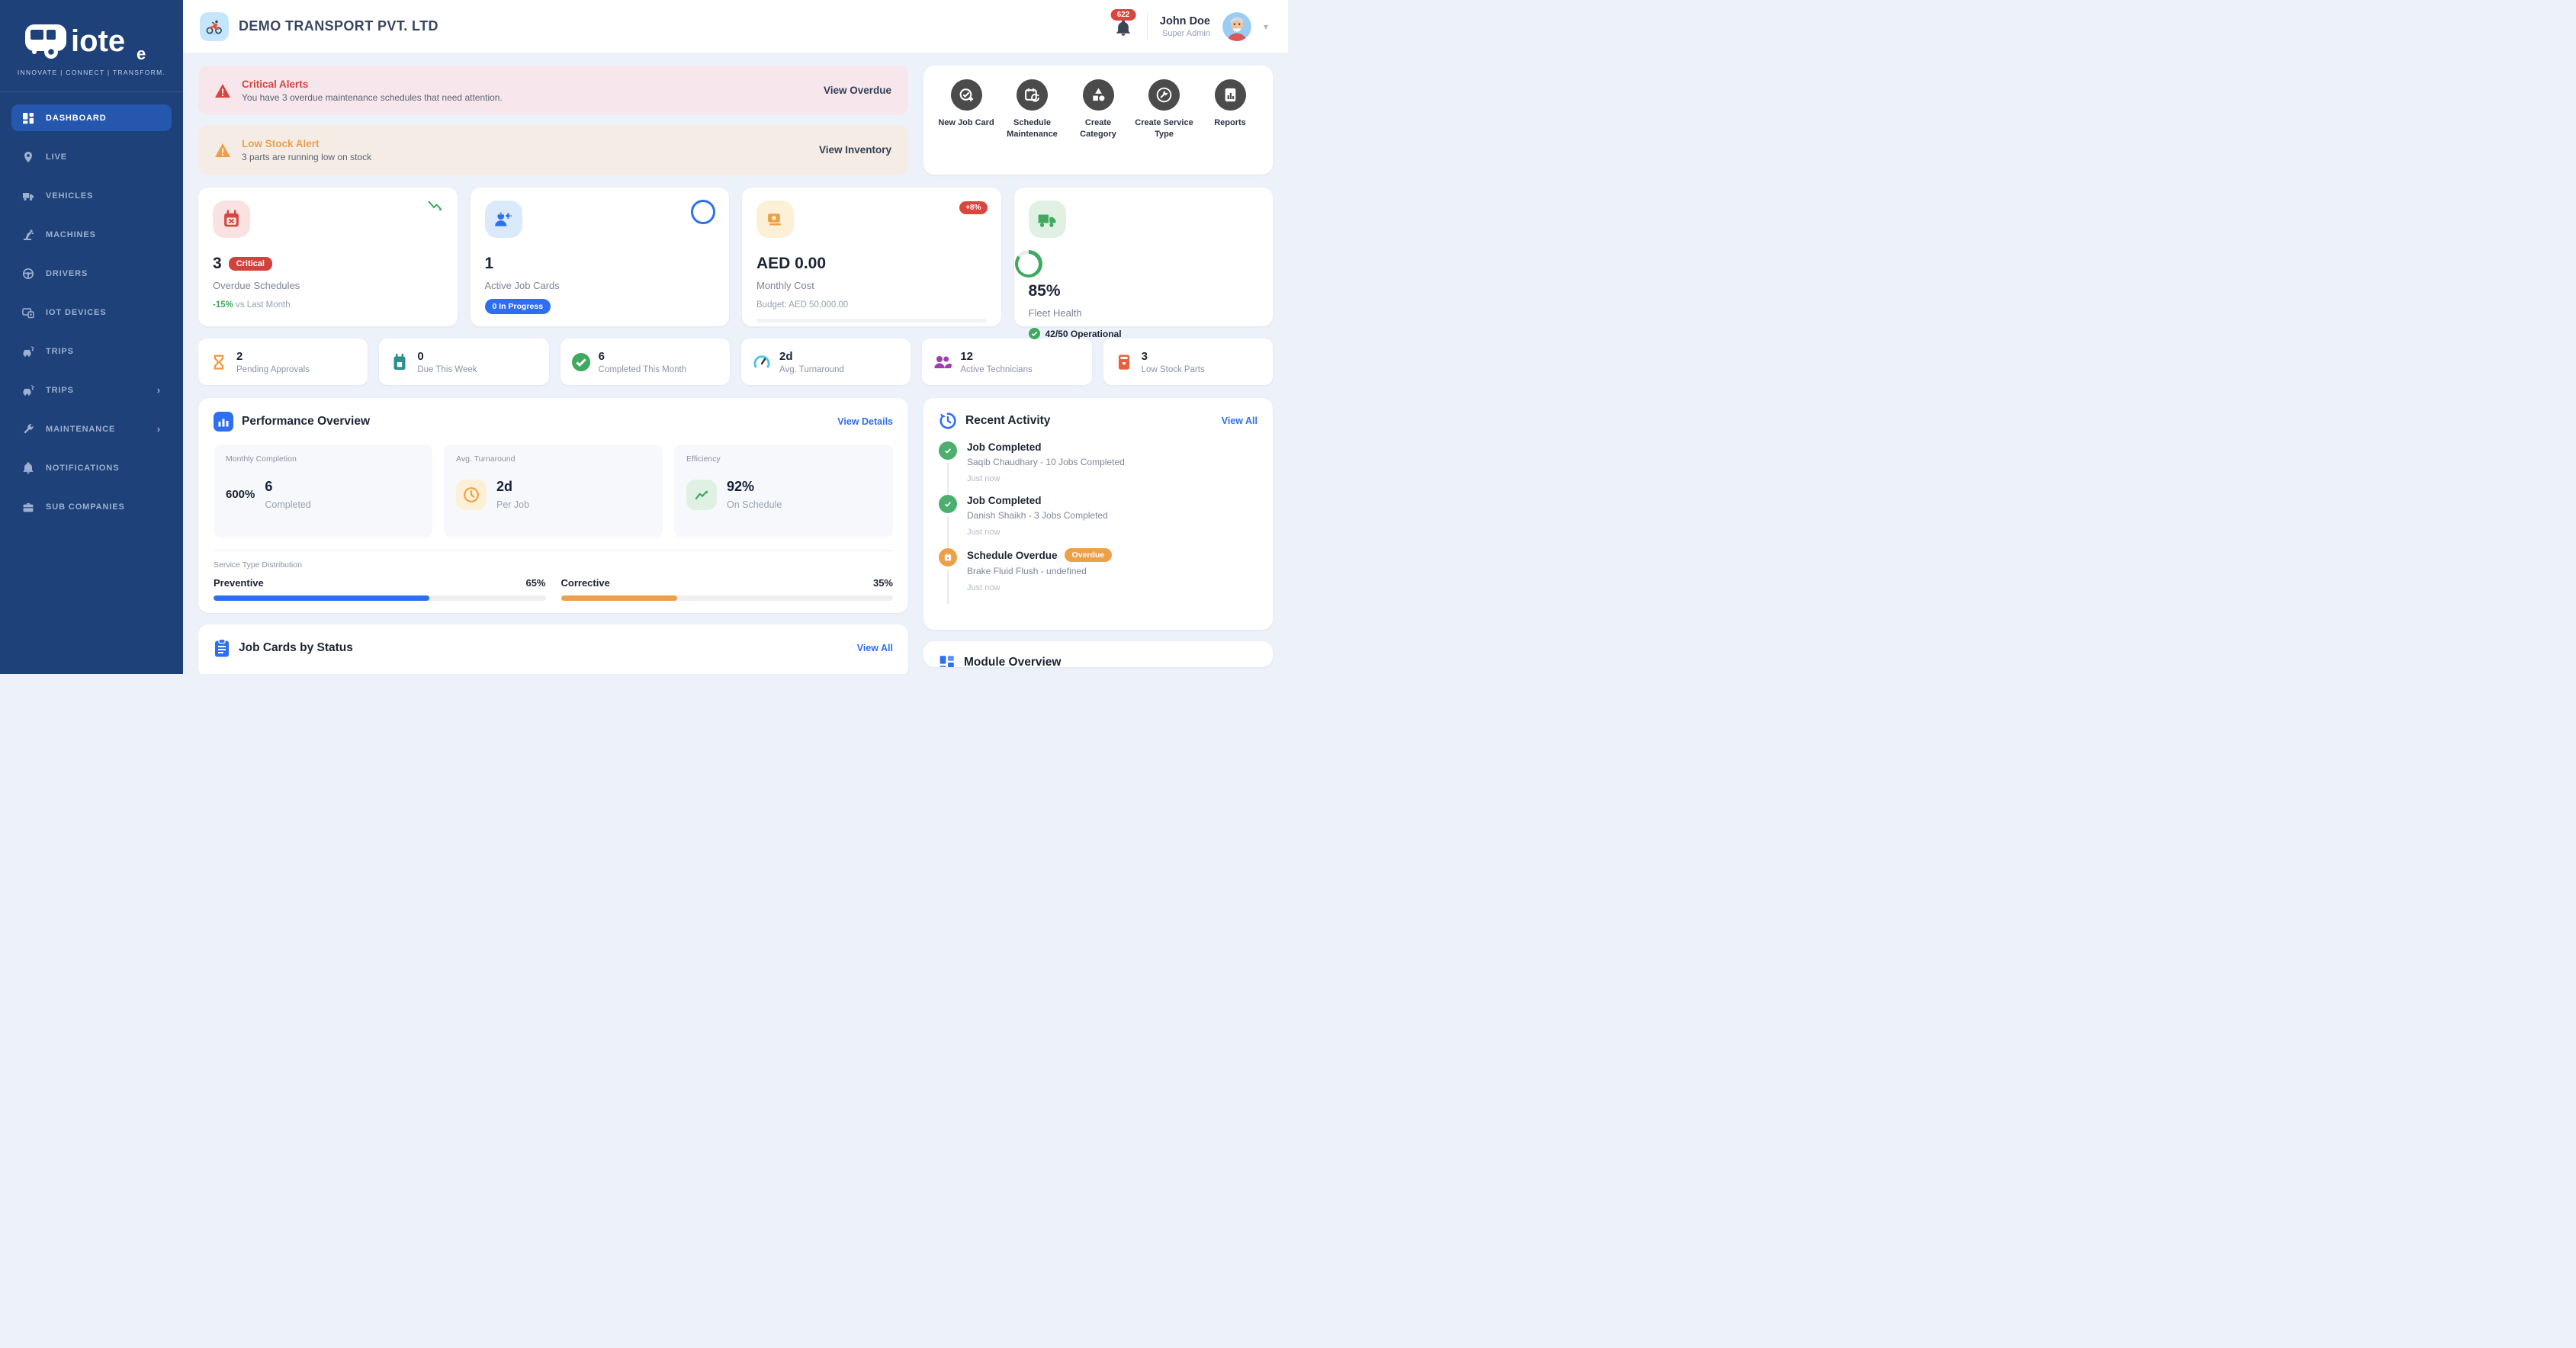  Describe the element at coordinates (503, 219) in the screenshot. I see `worker-icon` at that location.